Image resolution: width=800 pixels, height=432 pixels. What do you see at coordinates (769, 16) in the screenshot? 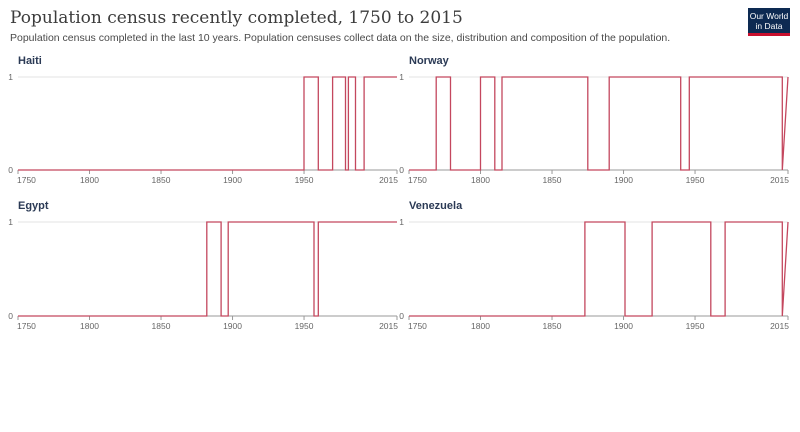
I see `logo-line-1: Our World` at bounding box center [769, 16].